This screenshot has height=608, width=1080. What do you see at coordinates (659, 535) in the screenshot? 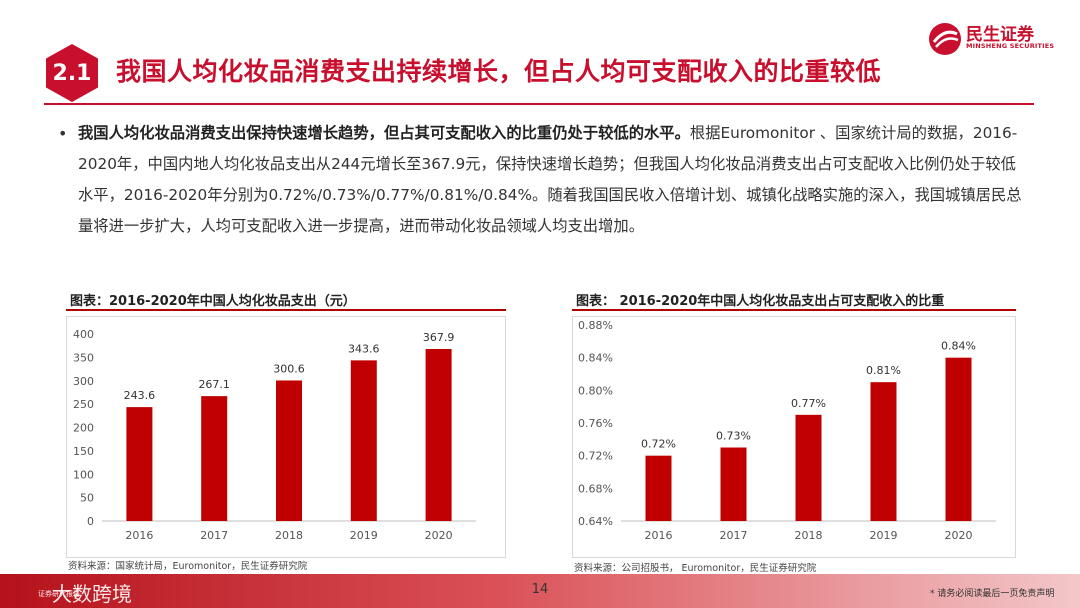
I see `chart2-category-label: 2016` at bounding box center [659, 535].